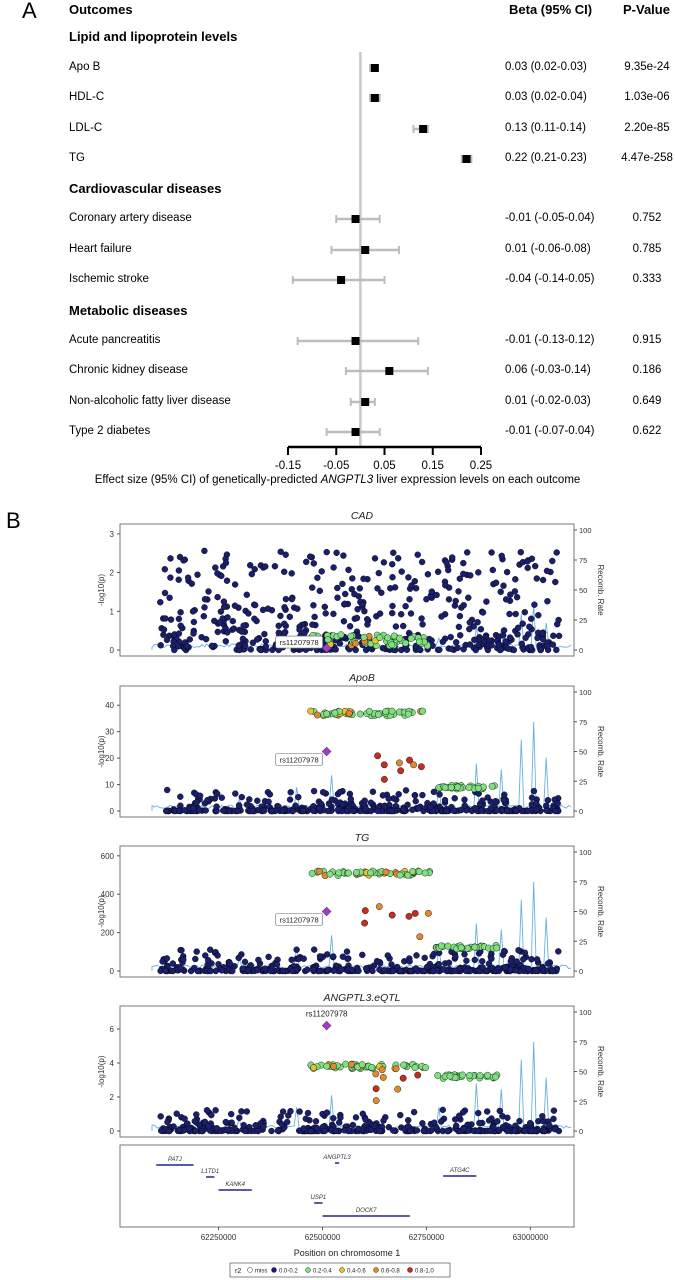 The image size is (675, 1280). What do you see at coordinates (647, 370) in the screenshot?
I see `p-value: 0.186` at bounding box center [647, 370].